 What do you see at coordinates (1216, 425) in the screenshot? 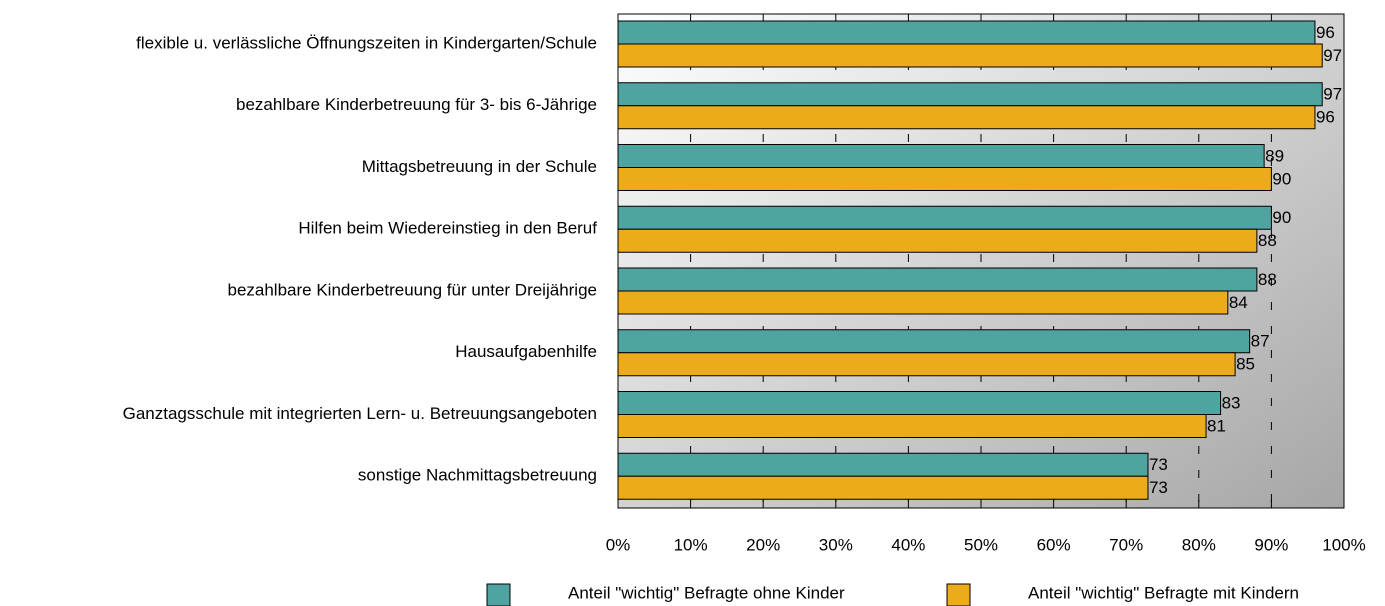
I see `value-label: 81` at bounding box center [1216, 425].